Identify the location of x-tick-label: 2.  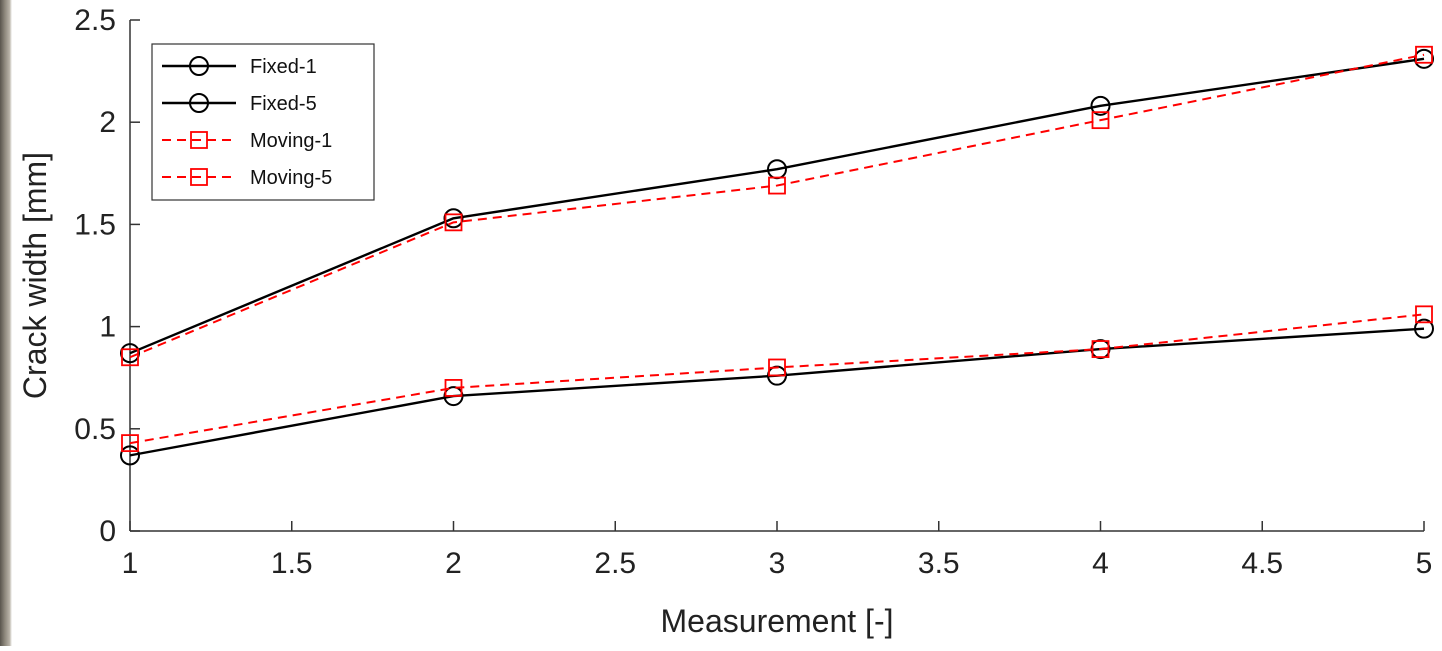
(453, 563).